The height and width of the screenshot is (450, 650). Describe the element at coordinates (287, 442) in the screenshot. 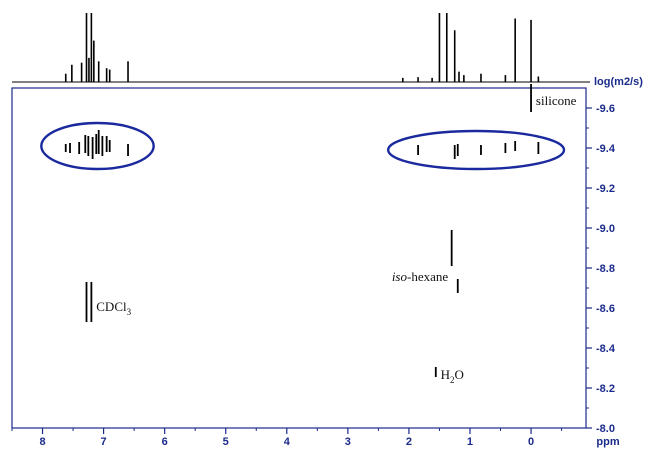

I see `x-tick-label: 4` at that location.